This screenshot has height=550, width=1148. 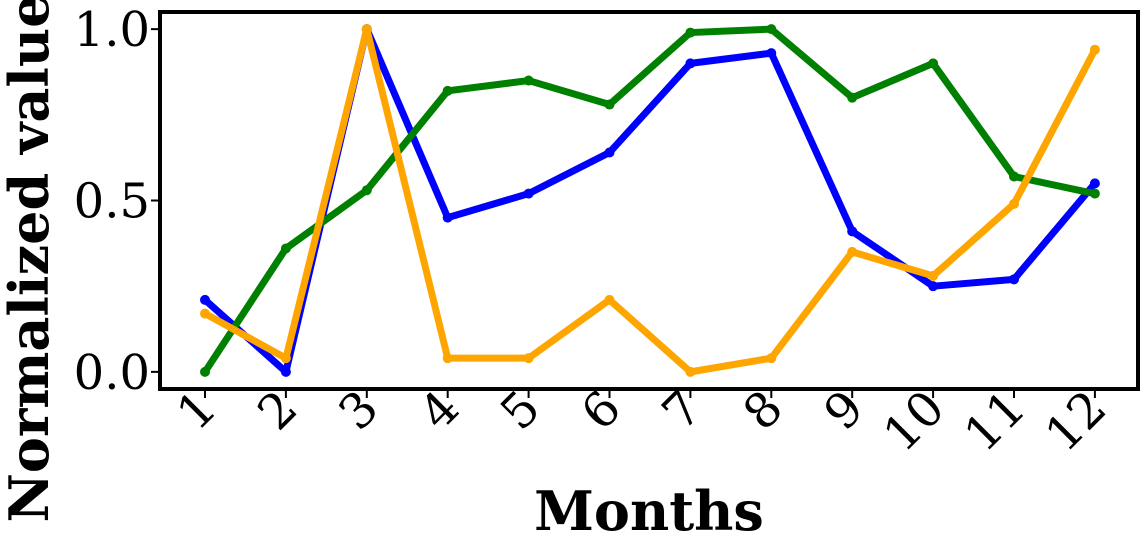 I want to click on y-tick-label: 0.0, so click(x=112, y=373).